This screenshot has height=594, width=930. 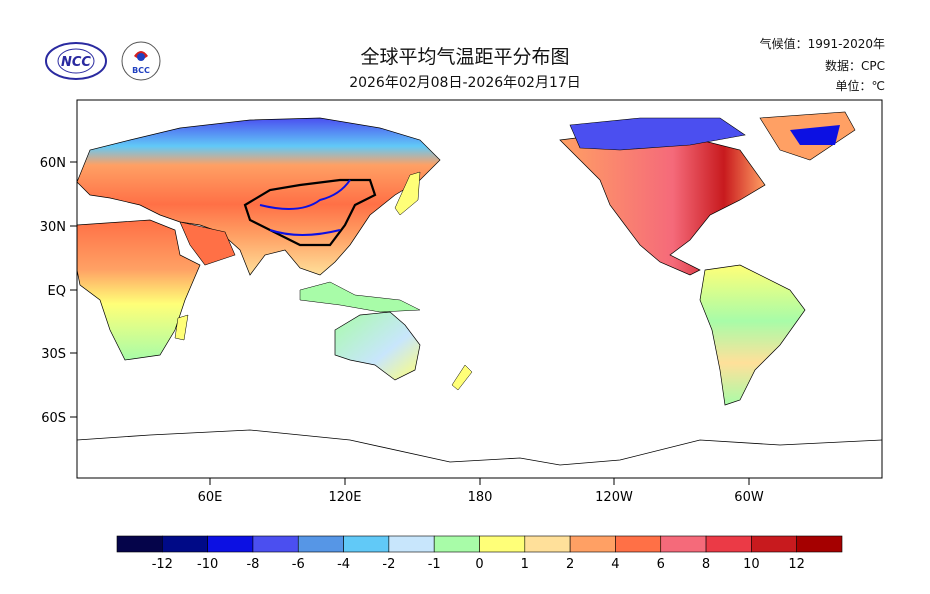 What do you see at coordinates (752, 335) in the screenshot?
I see `south-america-landmass` at bounding box center [752, 335].